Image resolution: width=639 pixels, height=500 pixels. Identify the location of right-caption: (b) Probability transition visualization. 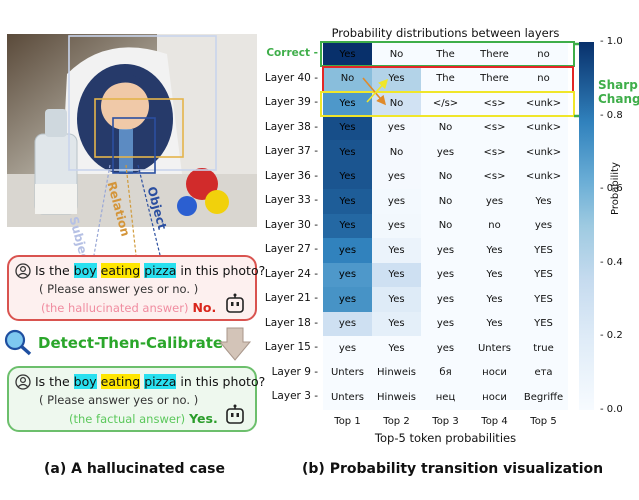
(453, 469).